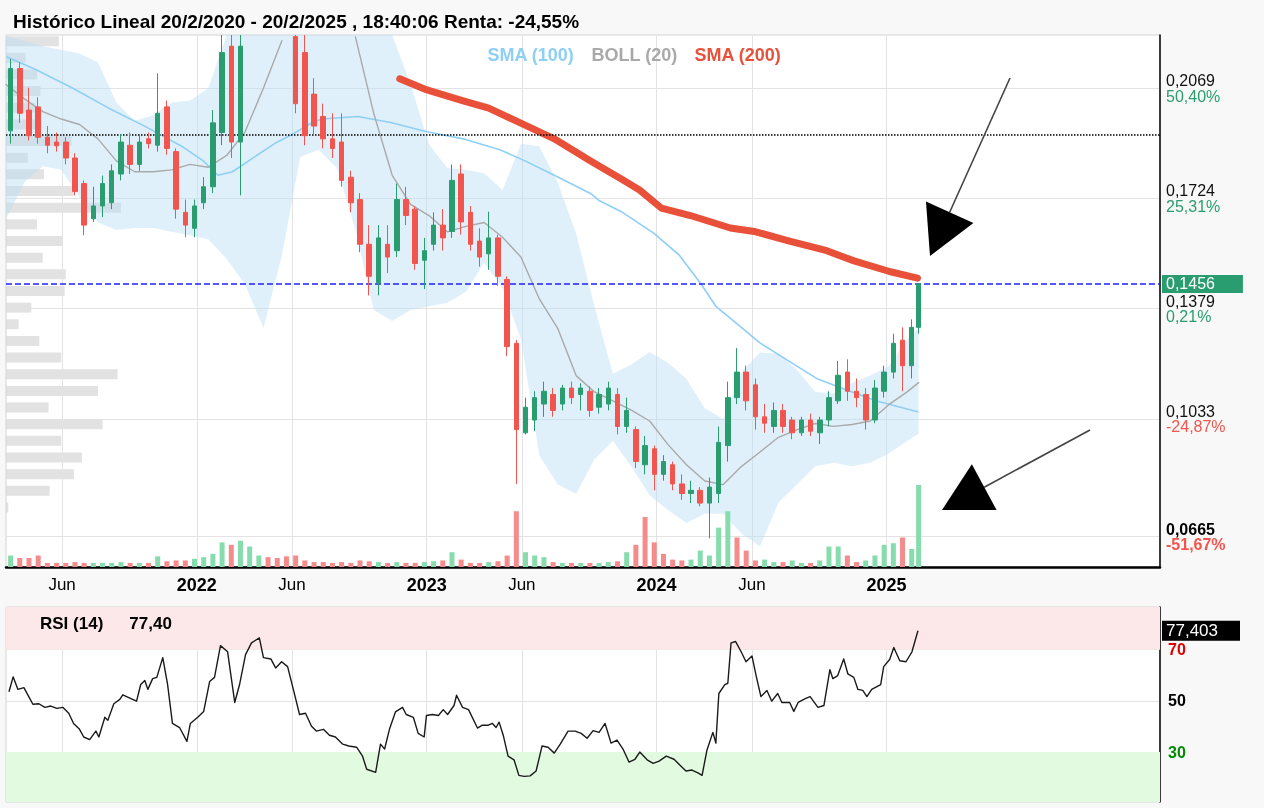 The height and width of the screenshot is (808, 1264). What do you see at coordinates (1193, 206) in the screenshot?
I see `y2-tick-label: 25,31%` at bounding box center [1193, 206].